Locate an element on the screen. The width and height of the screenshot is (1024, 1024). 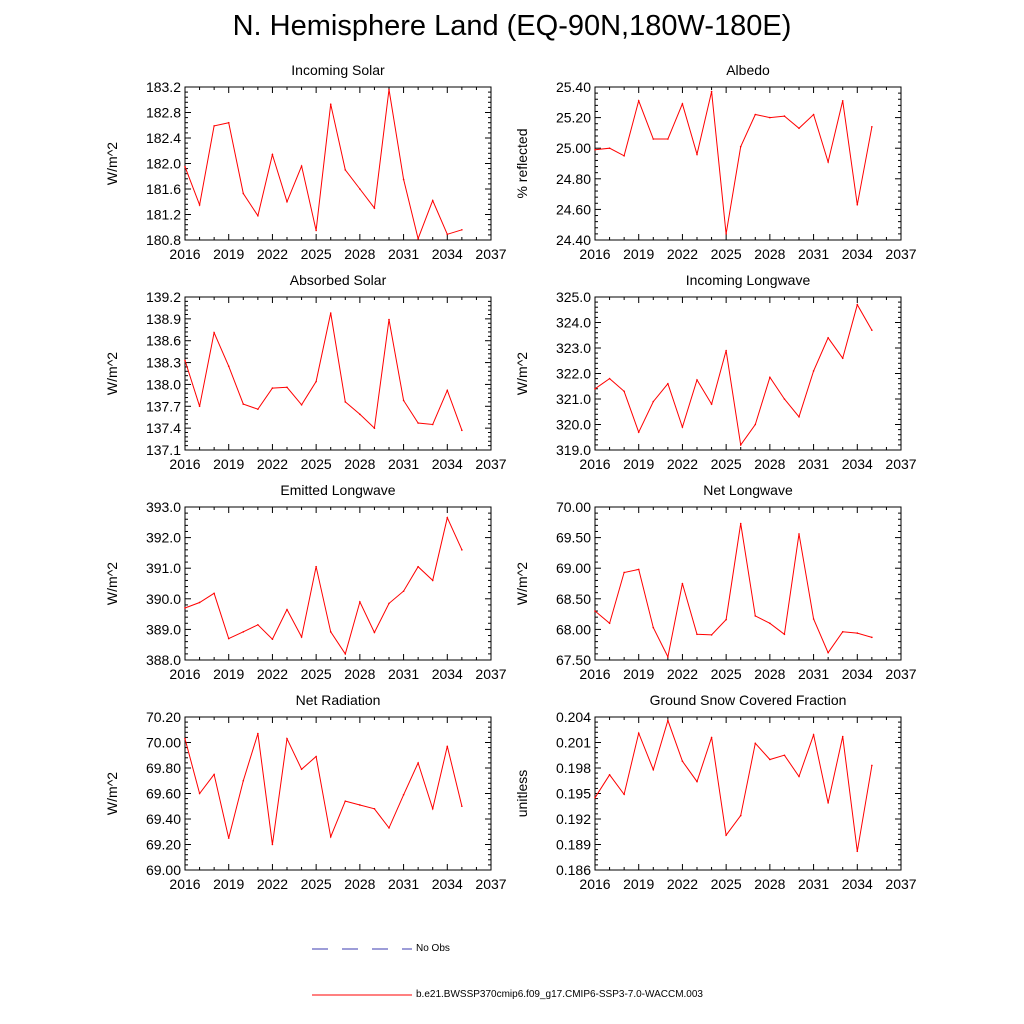
y-tick-label: 69.80 is located at coordinates (163, 768).